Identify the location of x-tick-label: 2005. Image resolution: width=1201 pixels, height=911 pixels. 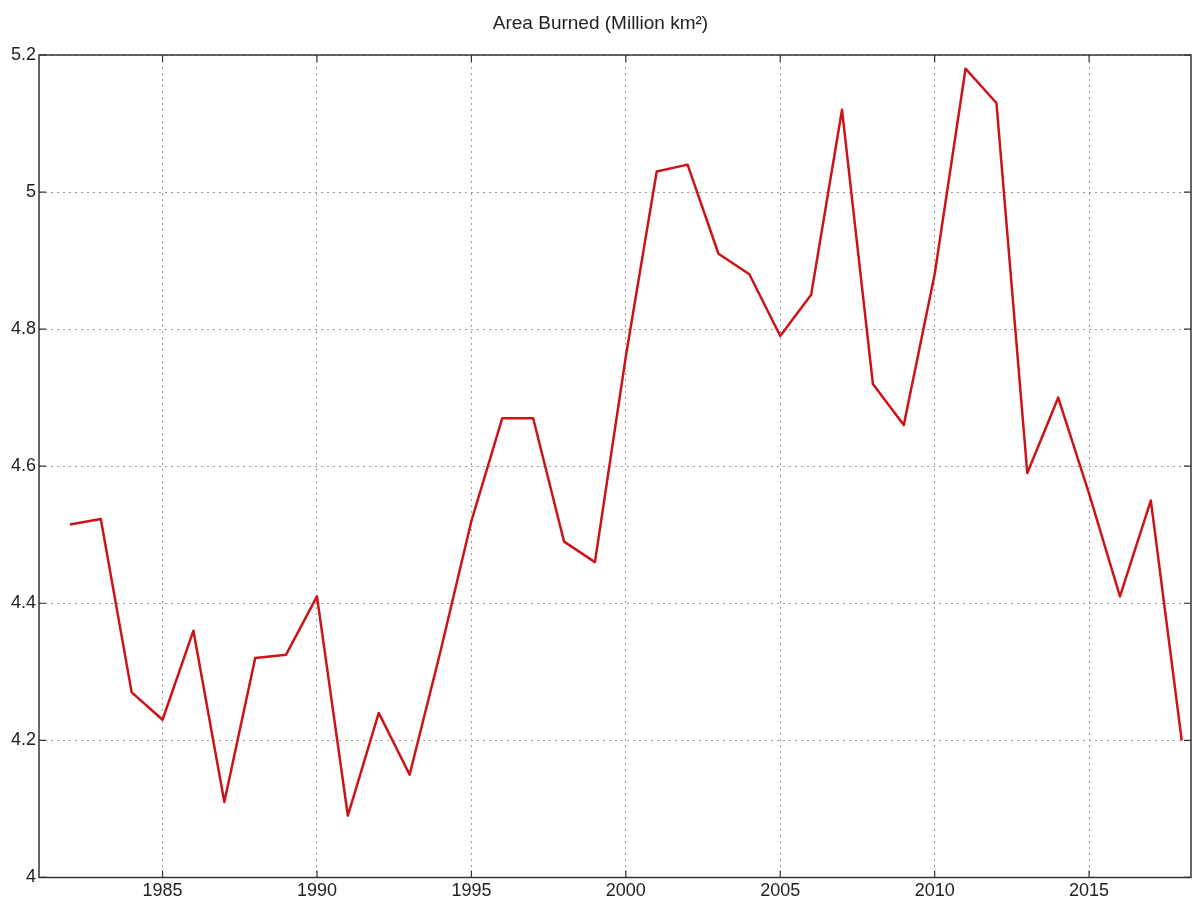
(780, 890).